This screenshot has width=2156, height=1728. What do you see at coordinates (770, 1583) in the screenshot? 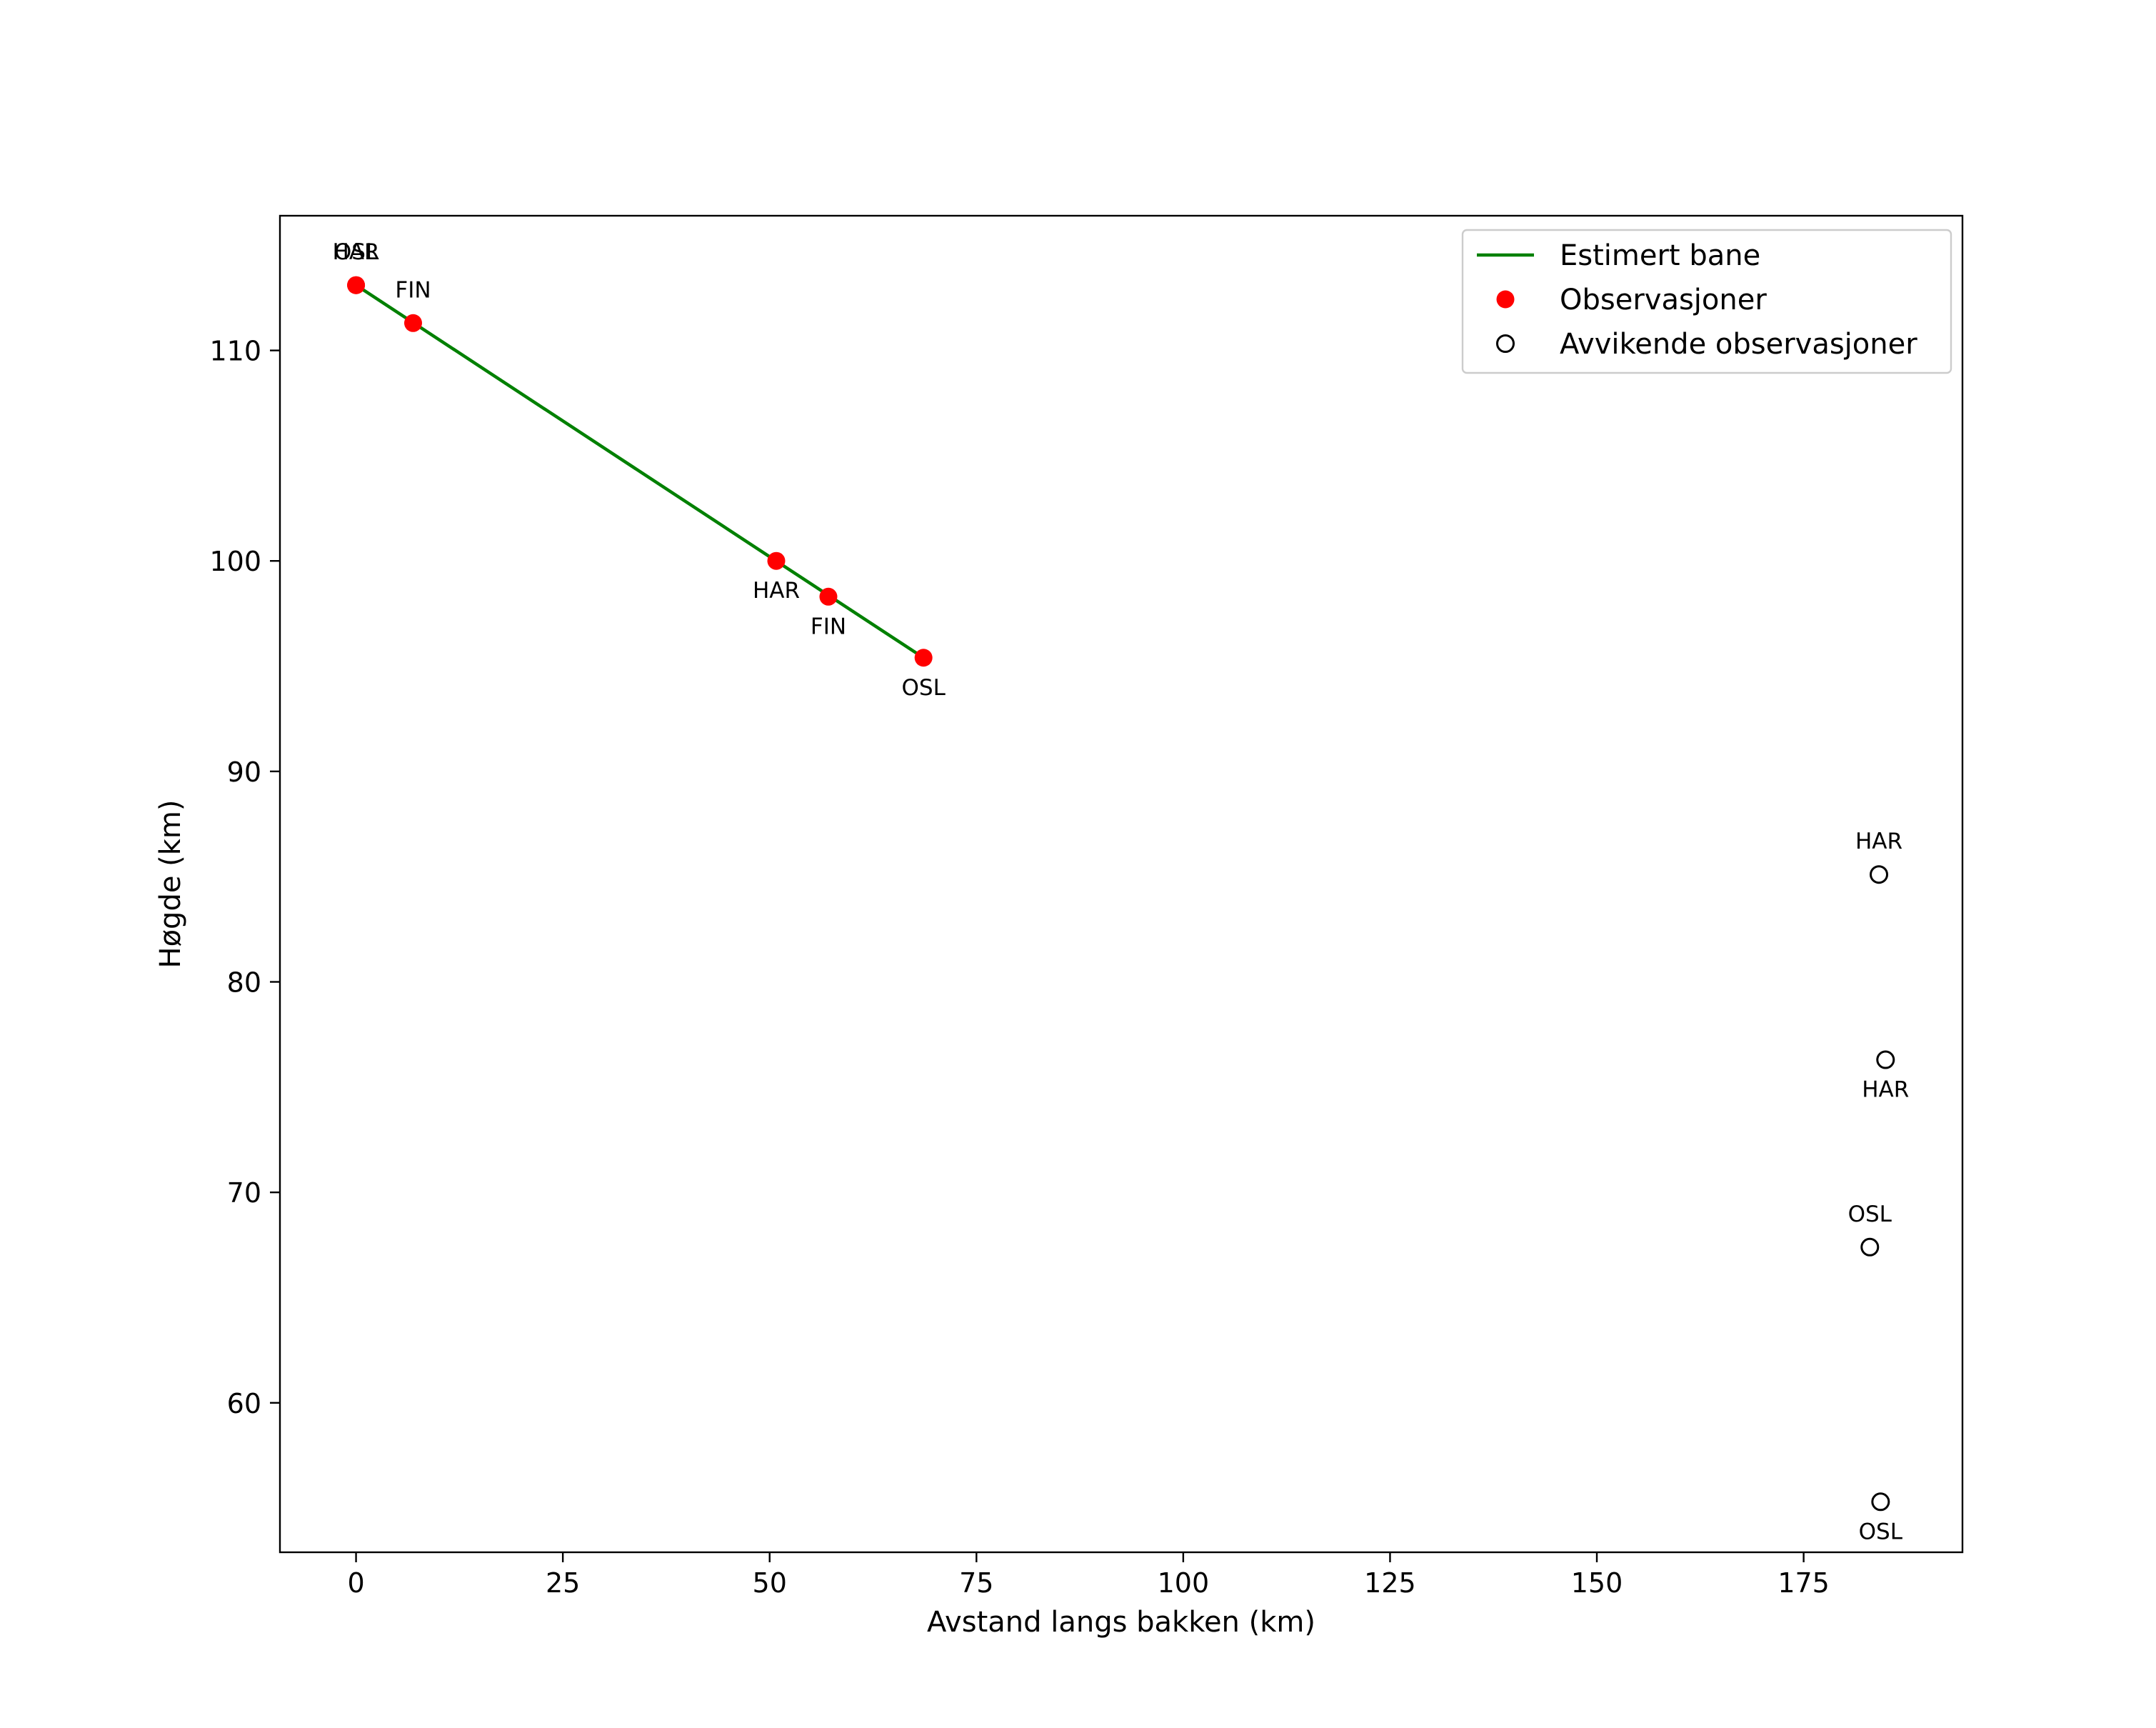
I see `x-tick-label: 50` at bounding box center [770, 1583].